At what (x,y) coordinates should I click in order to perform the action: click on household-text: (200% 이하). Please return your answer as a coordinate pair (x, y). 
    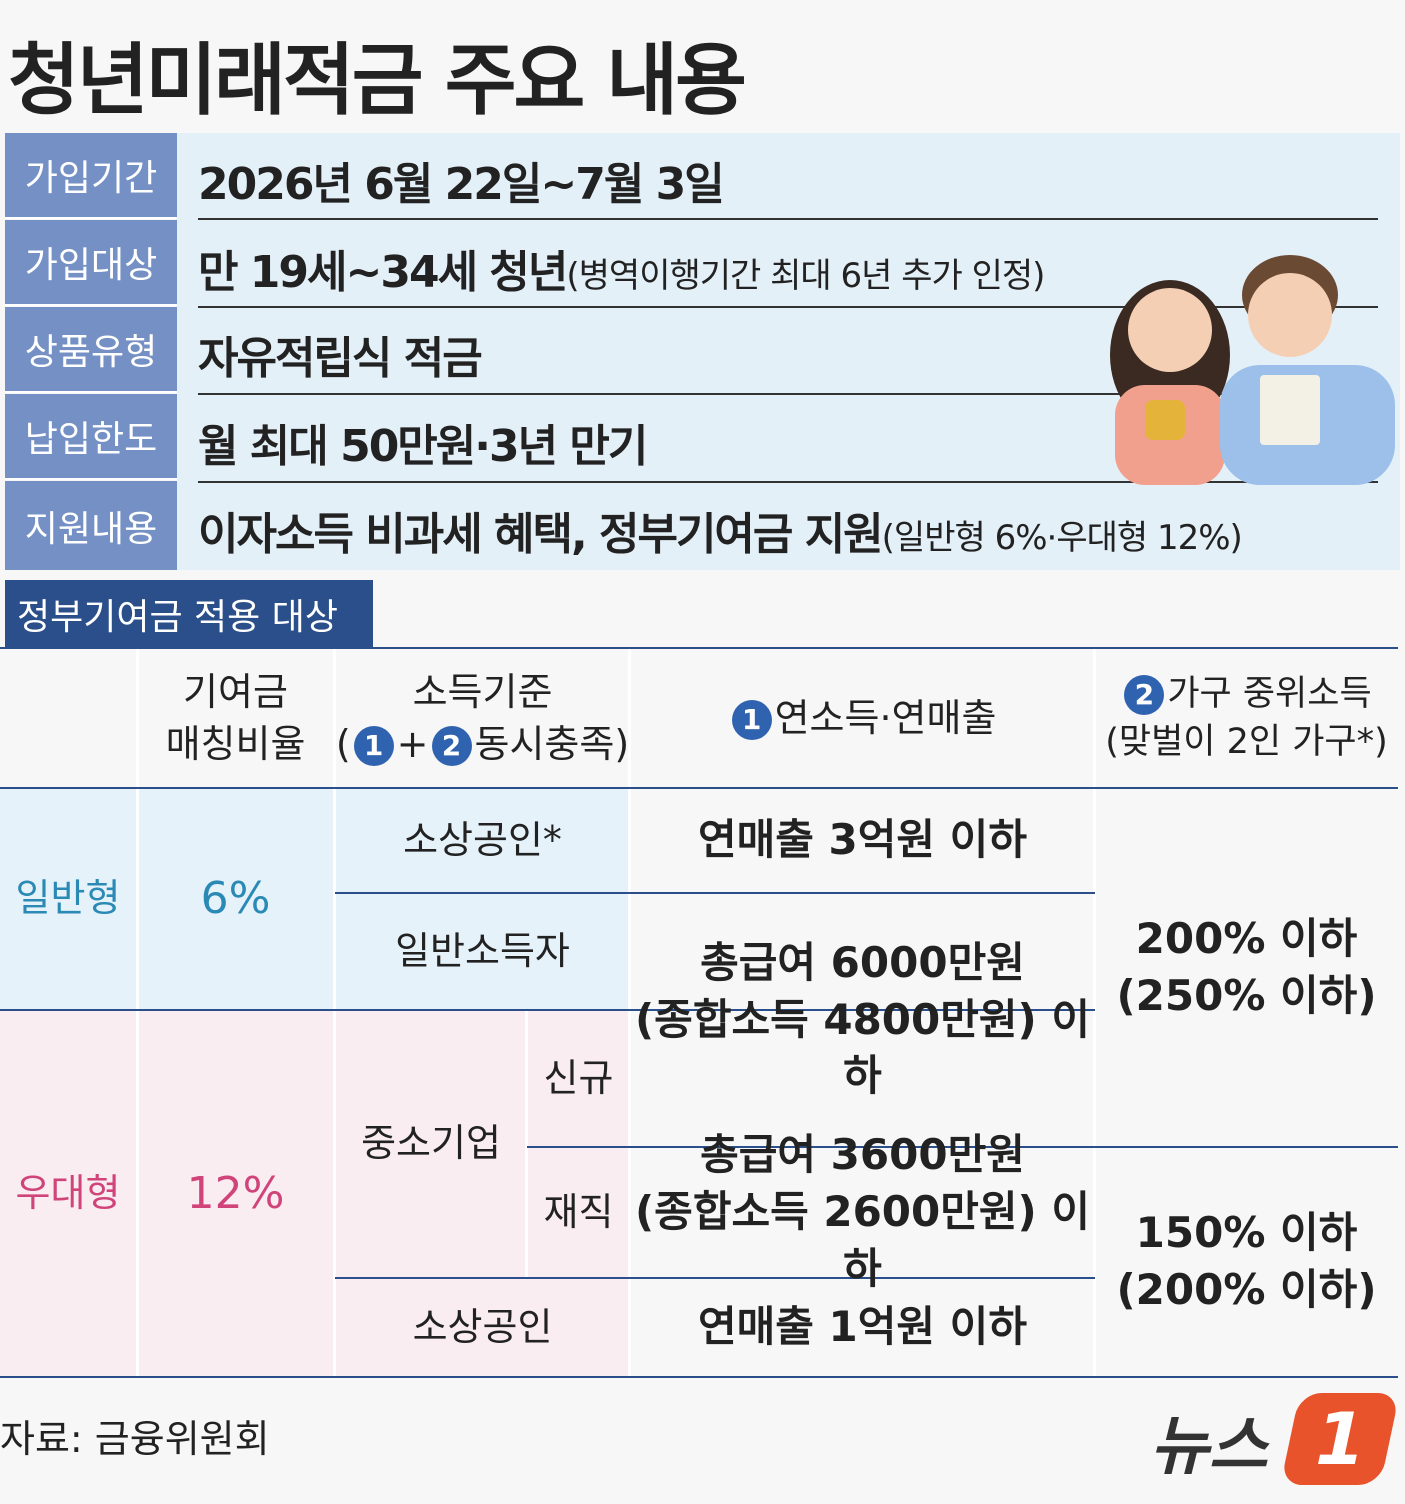
    Looking at the image, I should click on (1246, 1289).